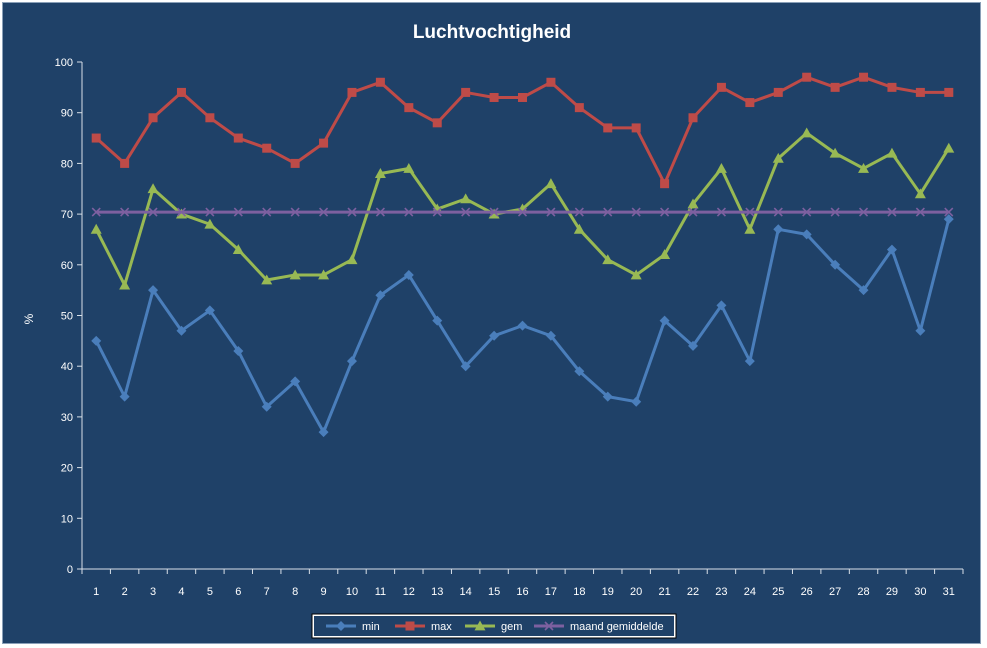  I want to click on y-tick-label: 80, so click(67, 164).